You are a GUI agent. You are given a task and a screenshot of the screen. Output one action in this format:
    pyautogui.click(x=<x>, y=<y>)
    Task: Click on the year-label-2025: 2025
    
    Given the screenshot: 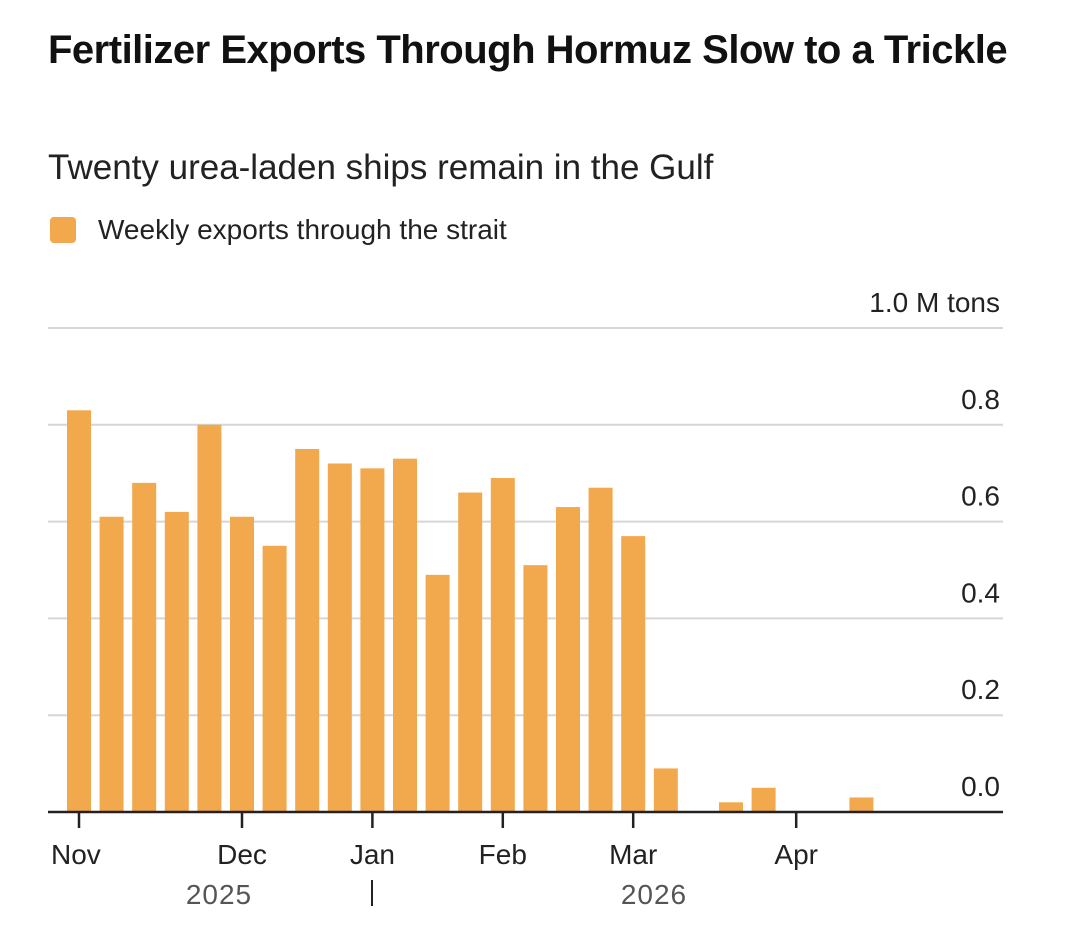 What is the action you would take?
    pyautogui.click(x=219, y=894)
    